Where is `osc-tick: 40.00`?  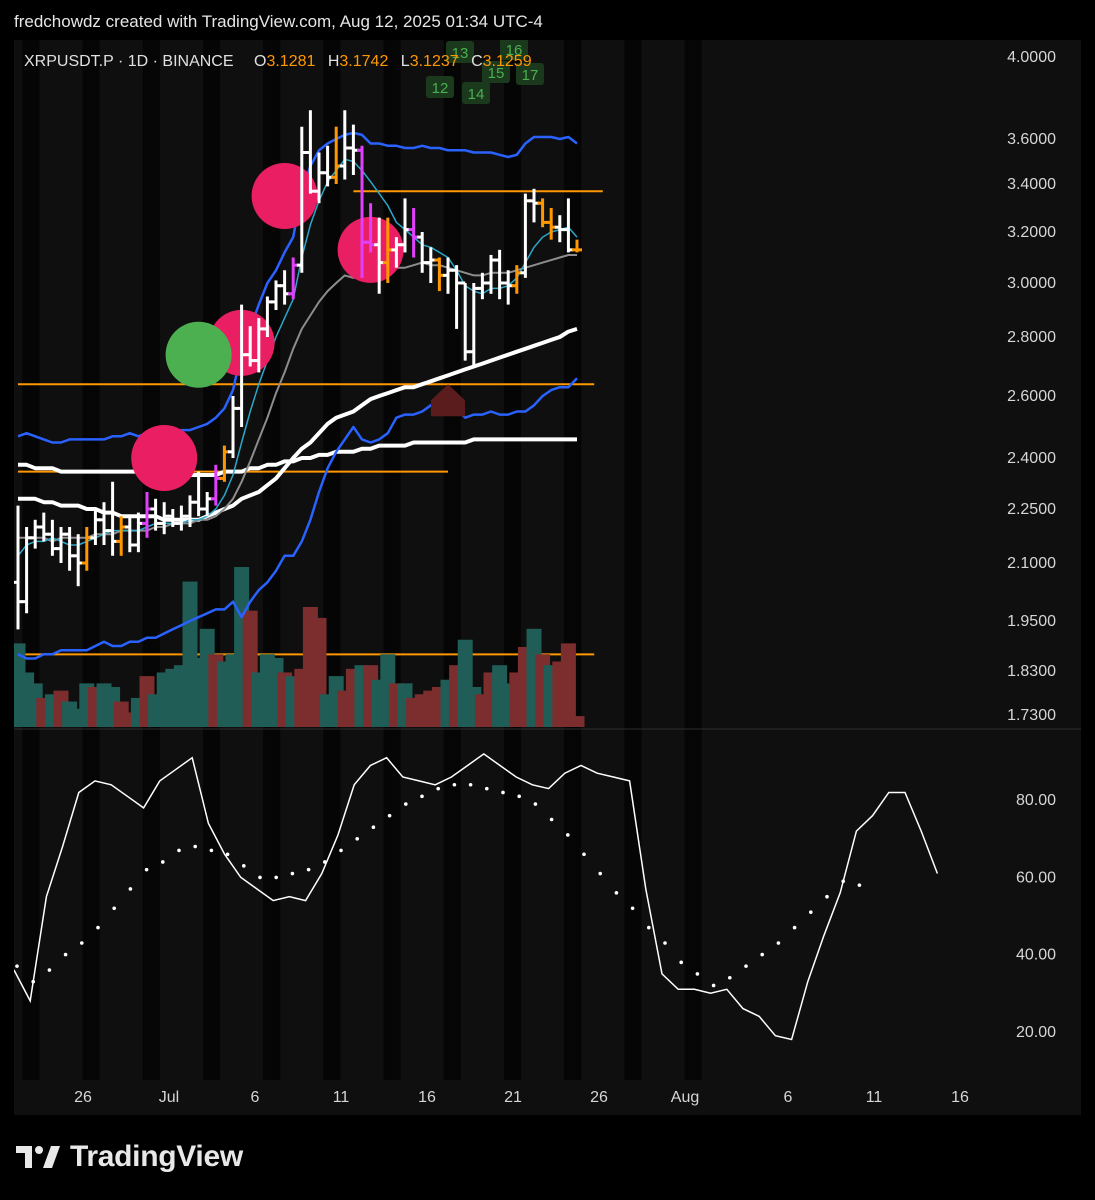
osc-tick: 40.00 is located at coordinates (1036, 955).